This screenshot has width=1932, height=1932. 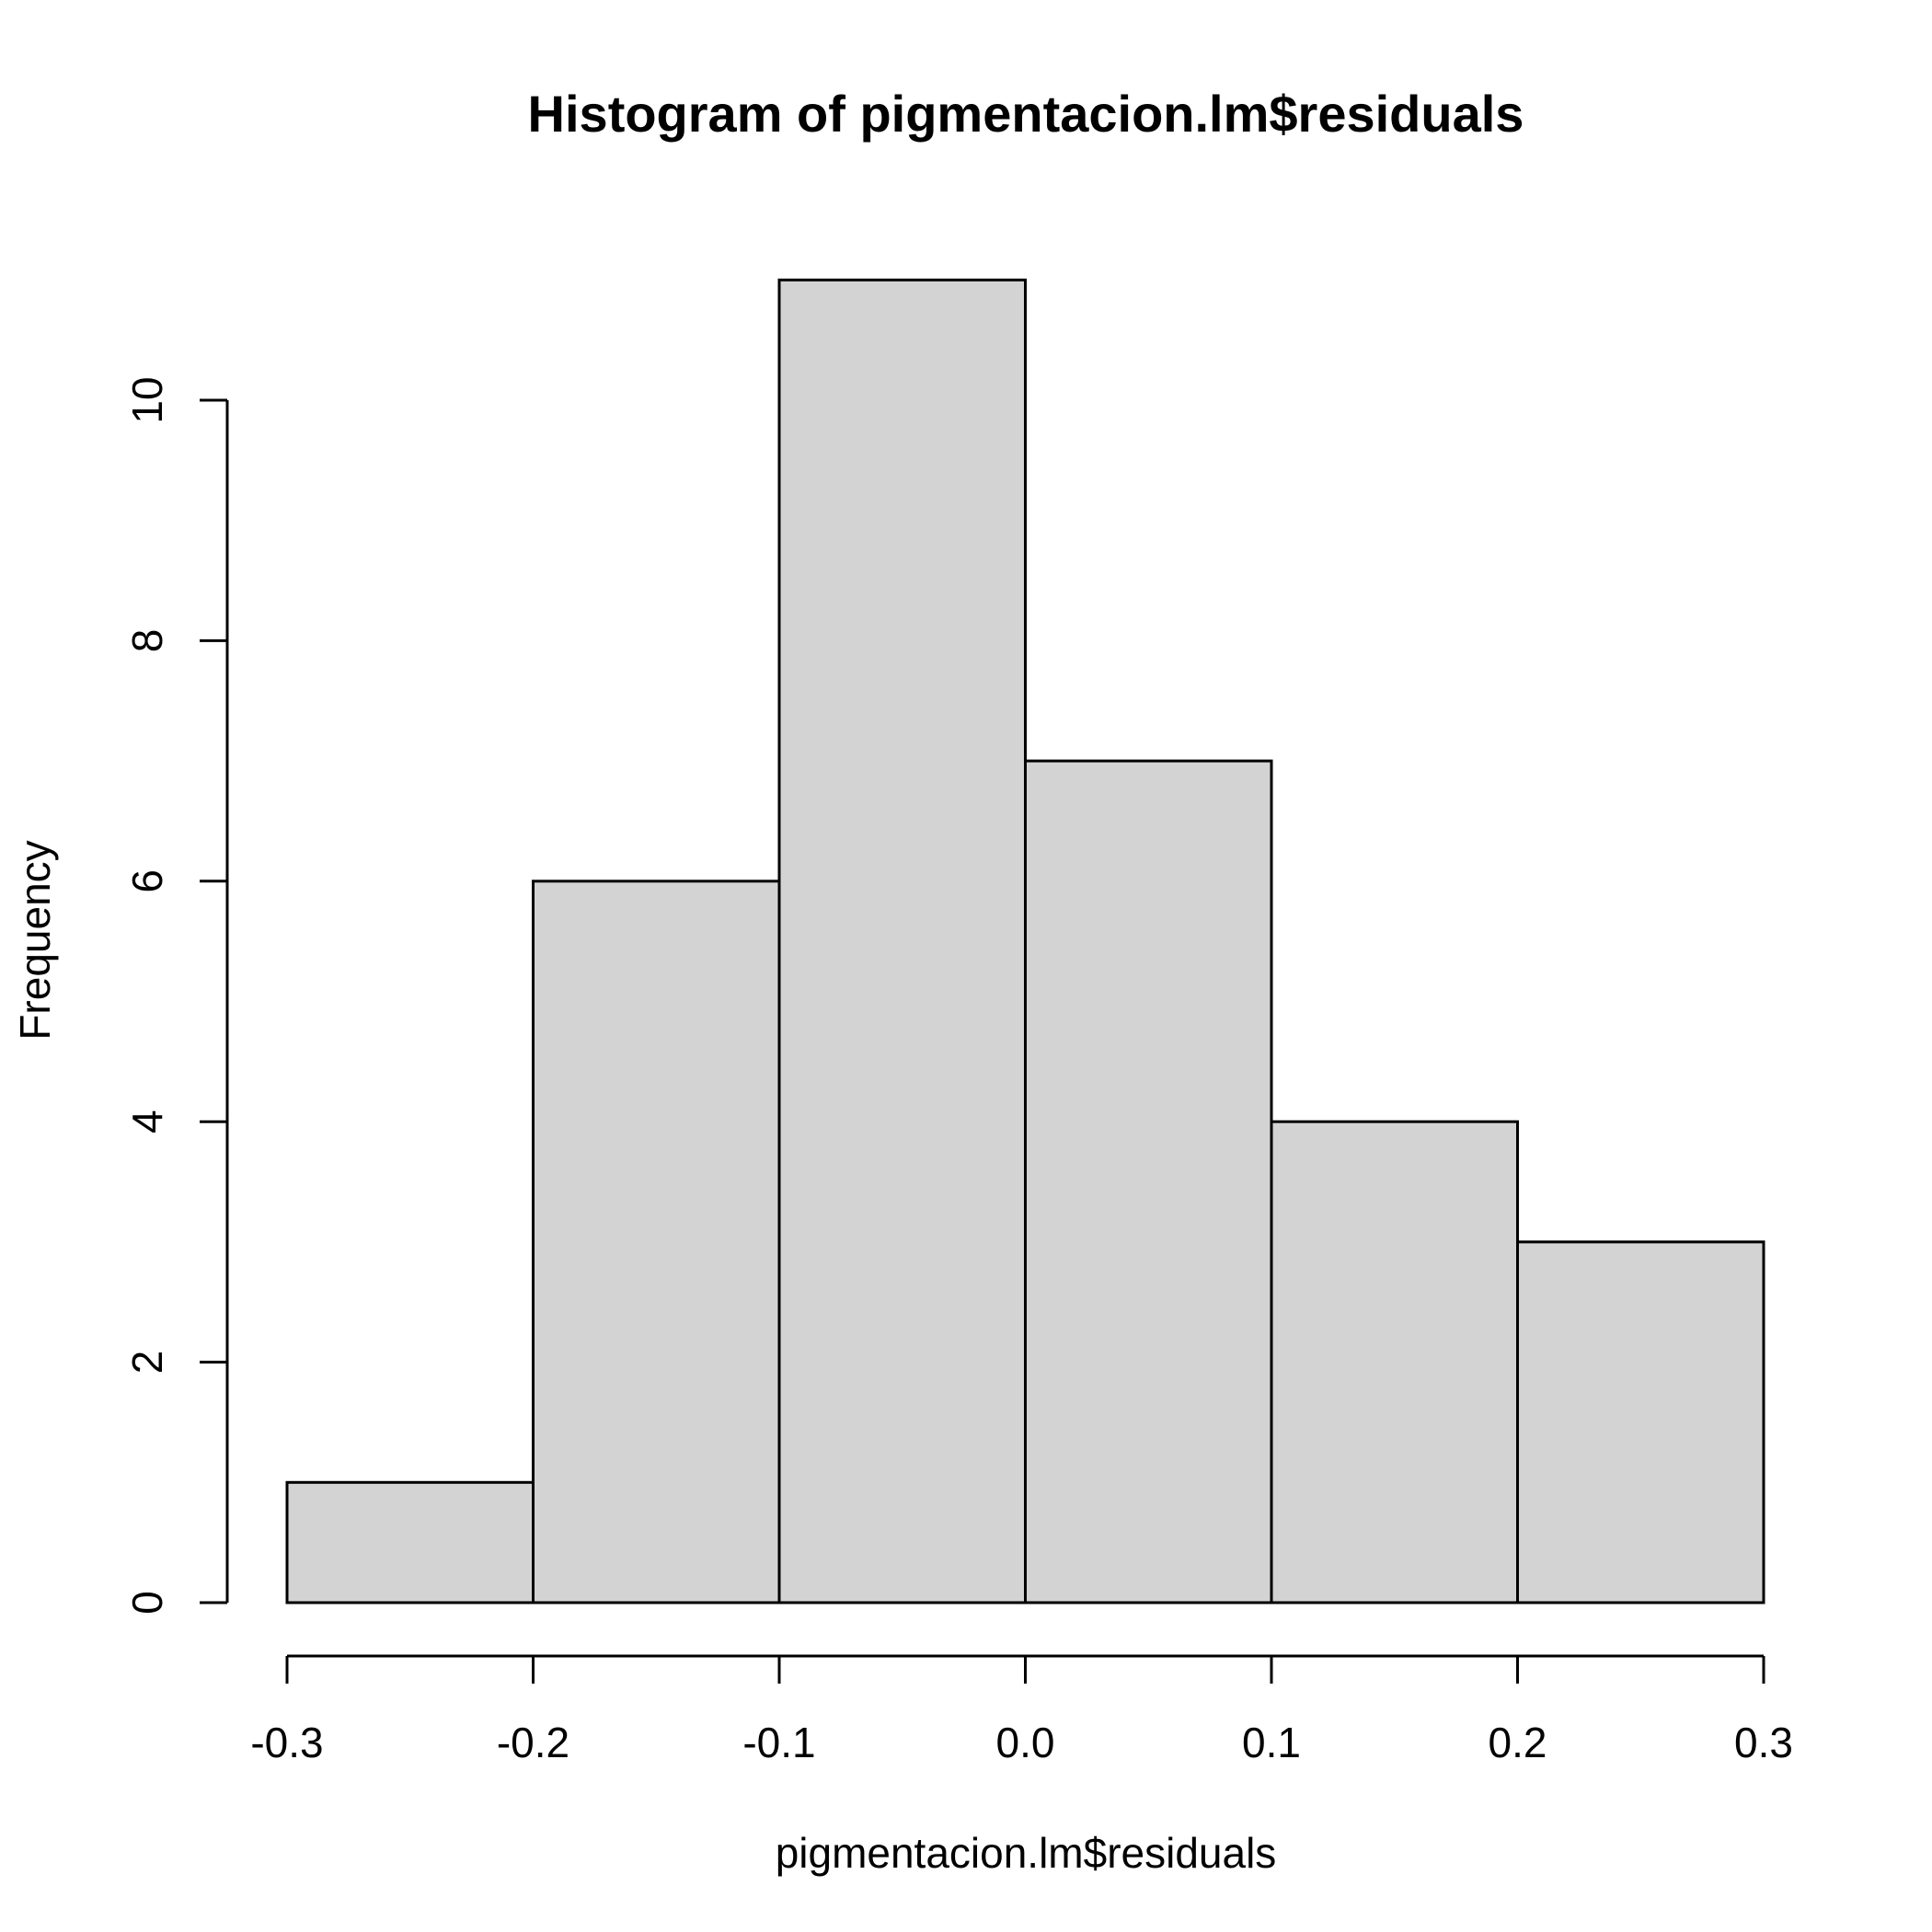 I want to click on x-axis-label: pigmentacion.lm$residuals, so click(x=1026, y=1853).